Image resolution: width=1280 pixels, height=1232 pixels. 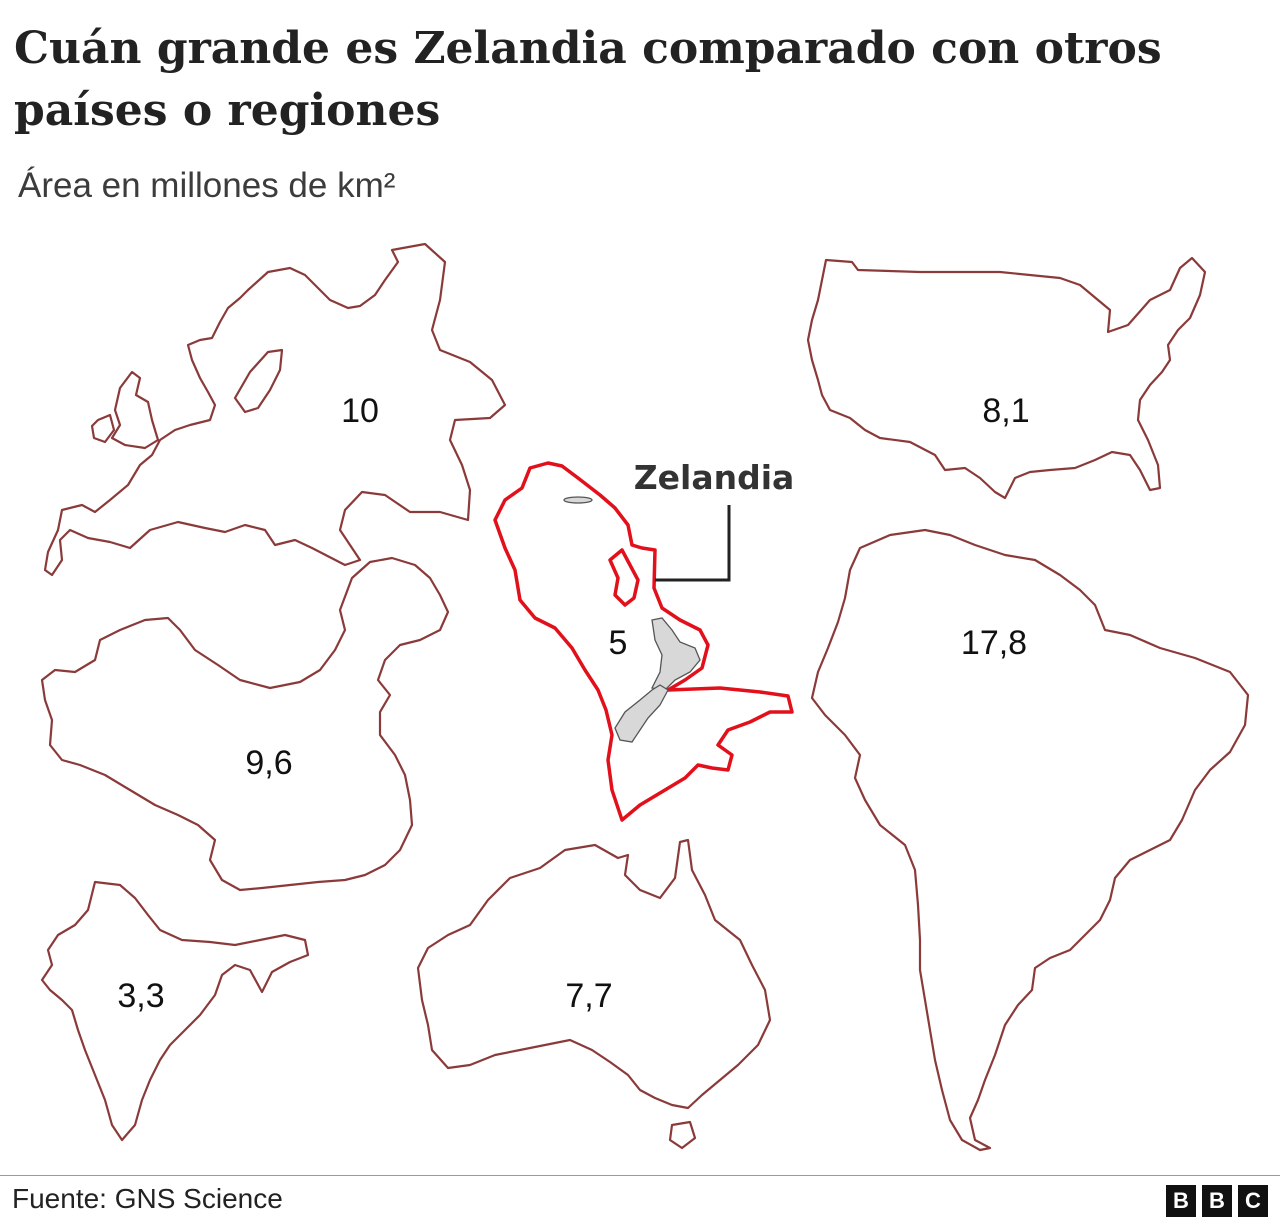 I want to click on region-outline-zealandia-inlet, so click(x=624, y=577).